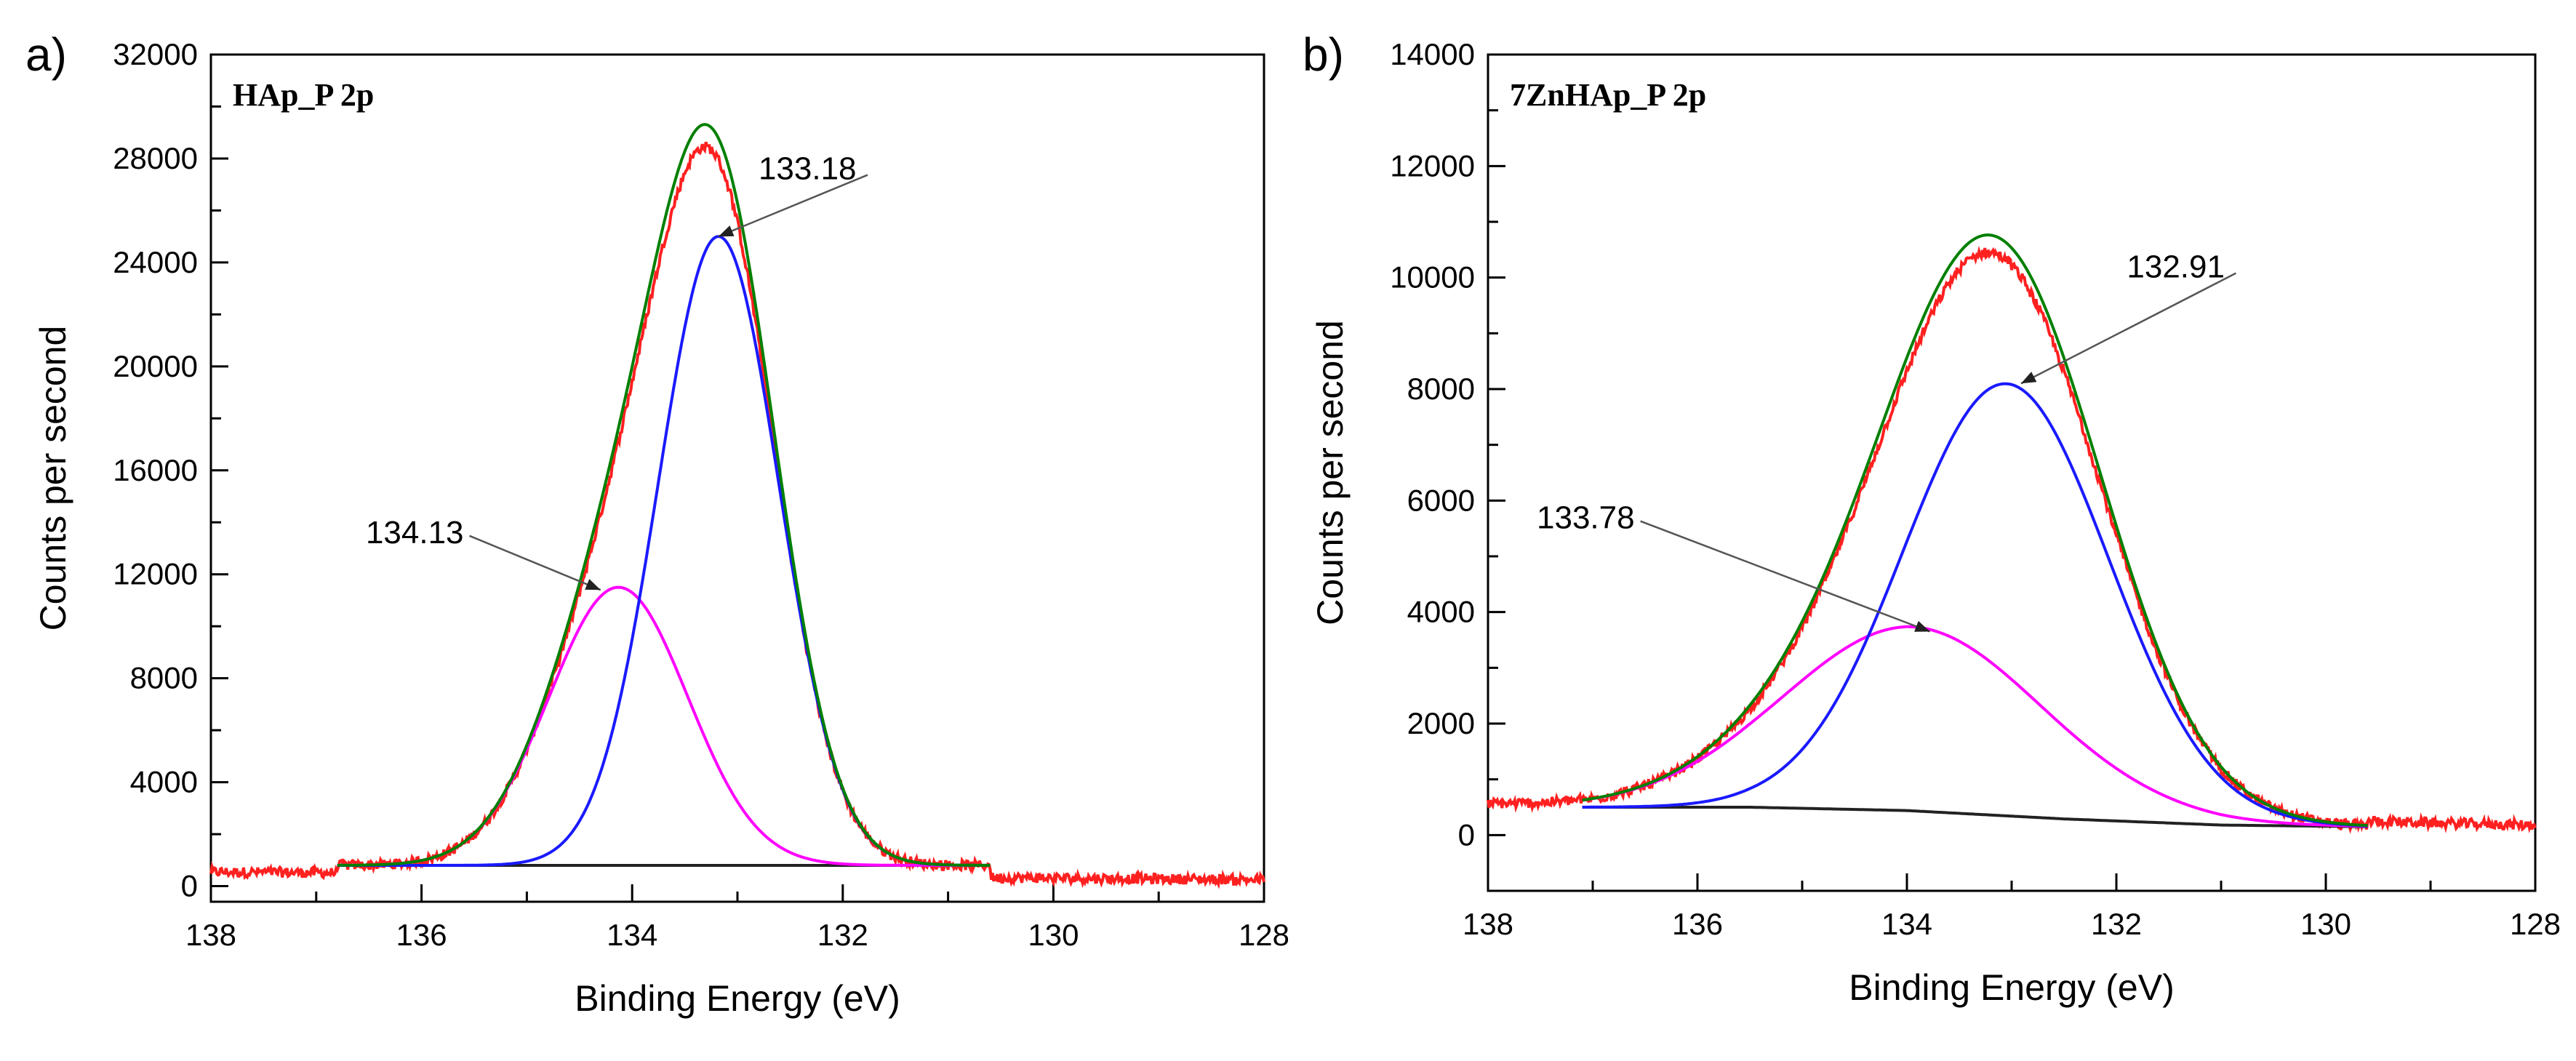 This screenshot has width=2576, height=1061. What do you see at coordinates (2116, 924) in the screenshot?
I see `chart-b-x-tick-label: 132` at bounding box center [2116, 924].